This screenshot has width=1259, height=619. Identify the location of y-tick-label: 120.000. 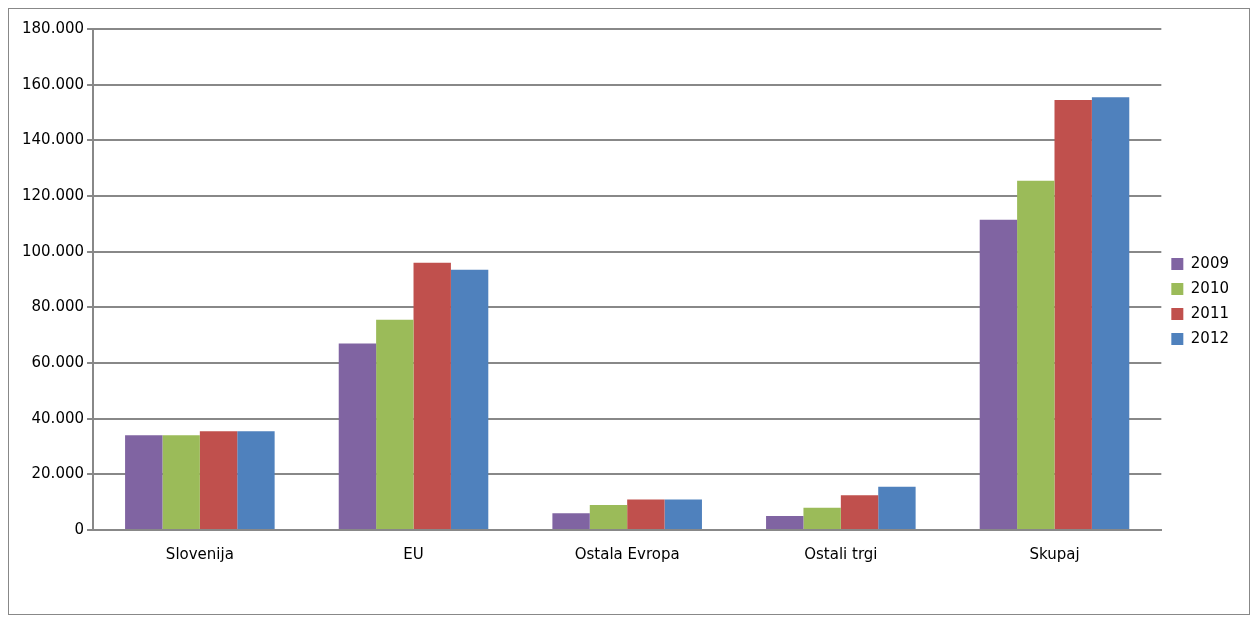
(53, 194).